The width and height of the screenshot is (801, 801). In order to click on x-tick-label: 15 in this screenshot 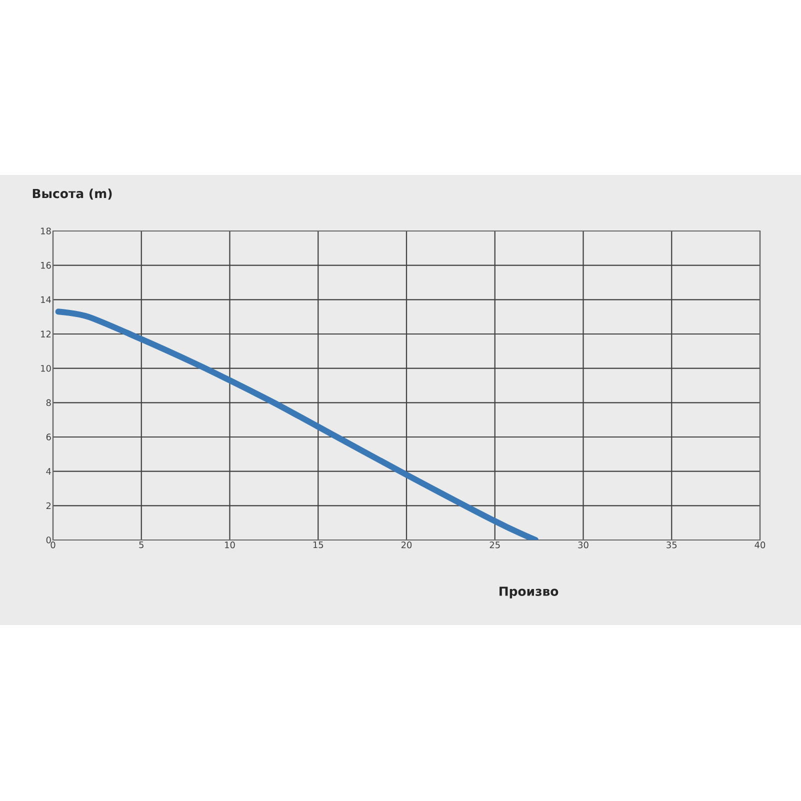, I will do `click(318, 545)`.